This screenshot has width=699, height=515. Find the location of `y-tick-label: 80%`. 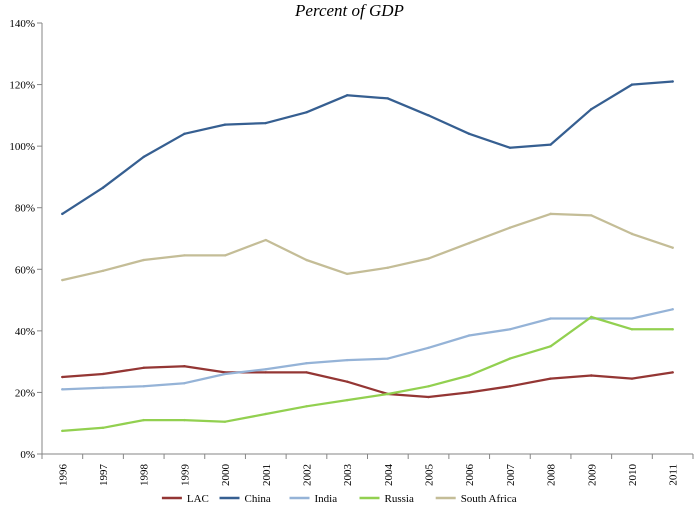

y-tick-label: 80% is located at coordinates (25, 209).